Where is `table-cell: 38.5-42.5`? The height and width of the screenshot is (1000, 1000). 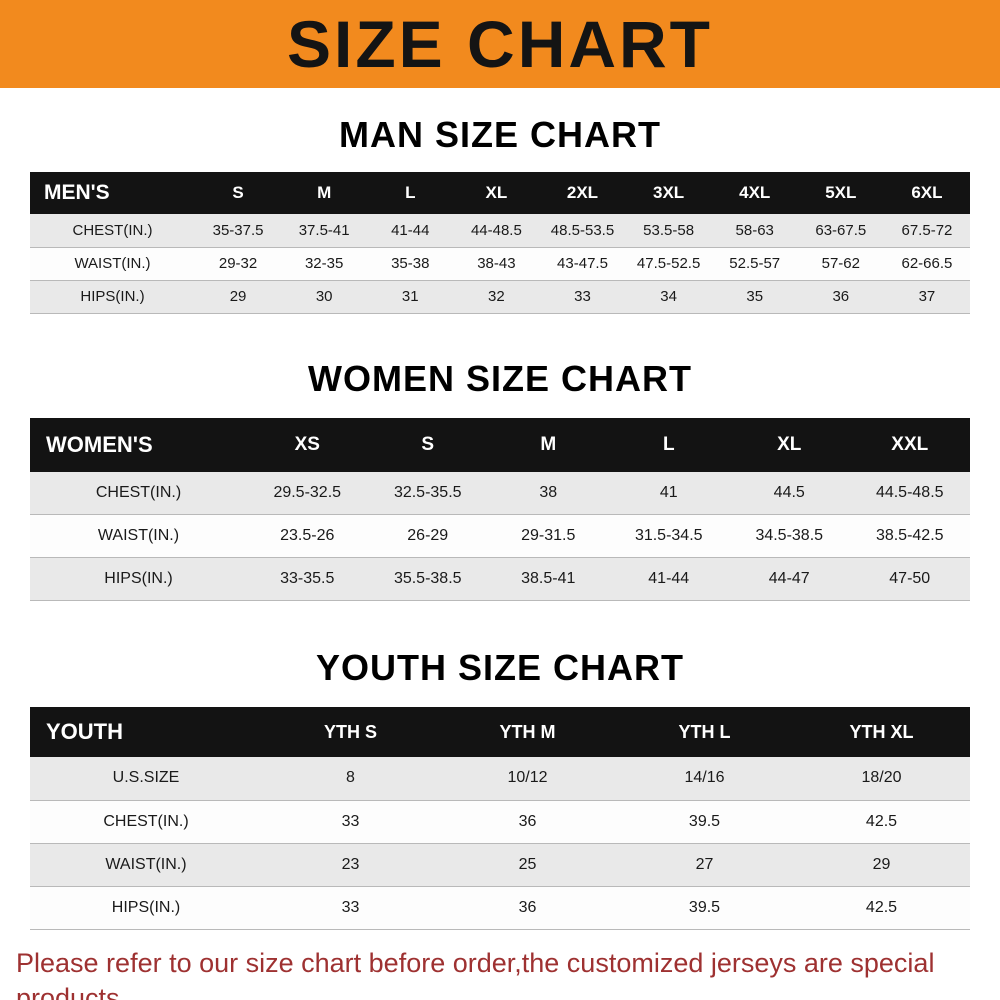
table-cell: 38.5-42.5 is located at coordinates (909, 535).